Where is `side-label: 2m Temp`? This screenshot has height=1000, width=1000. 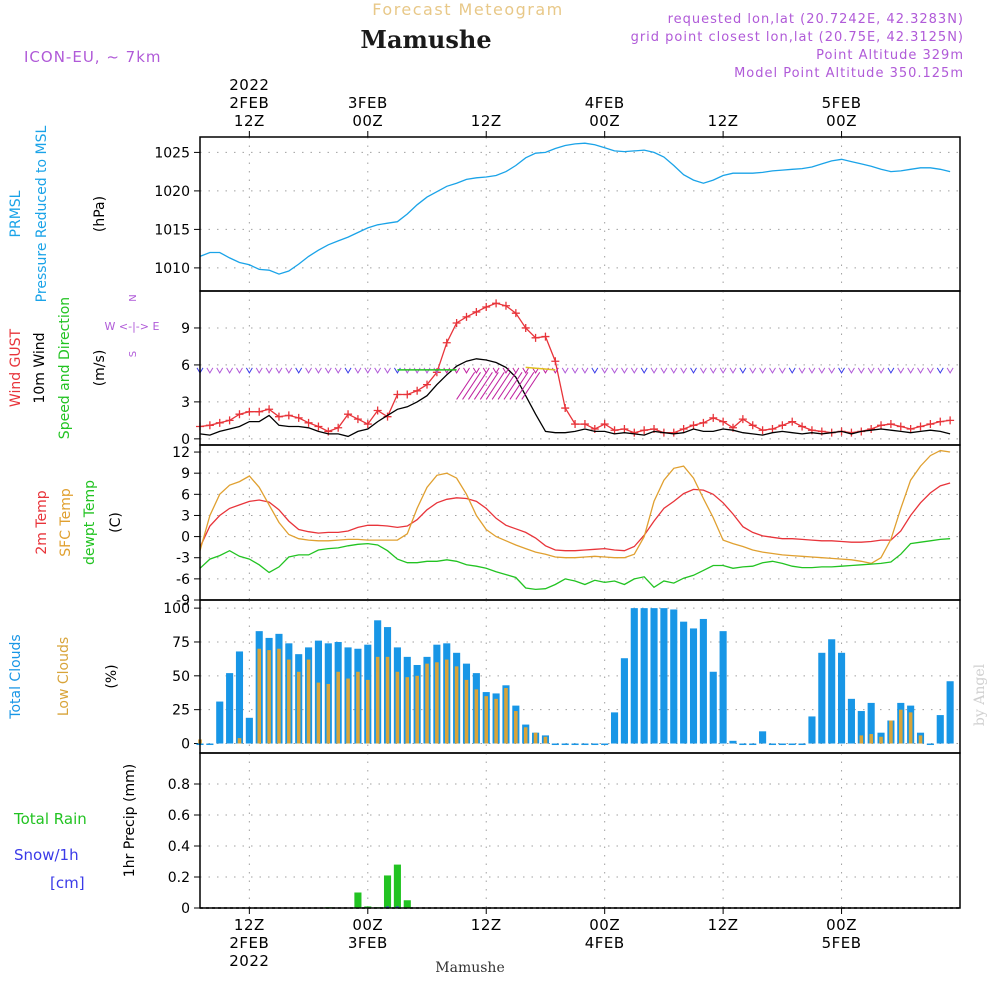 side-label: 2m Temp is located at coordinates (42, 522).